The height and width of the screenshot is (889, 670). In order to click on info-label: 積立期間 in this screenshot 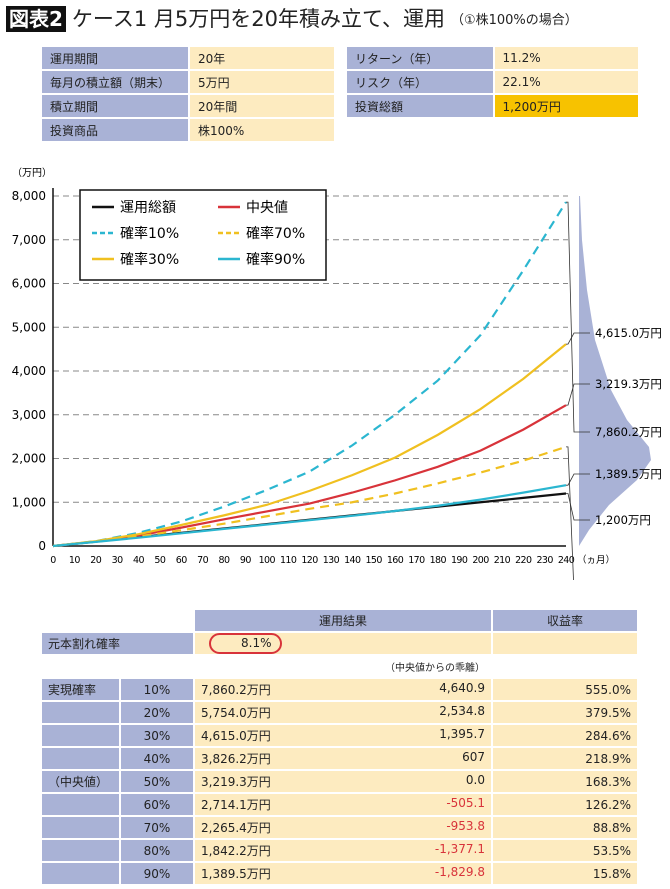, I will do `click(115, 106)`.